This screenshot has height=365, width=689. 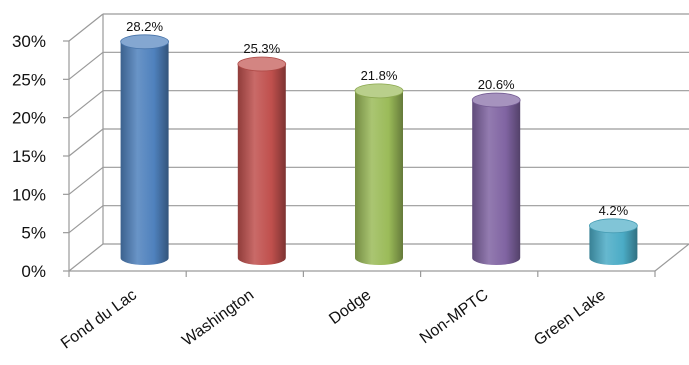 What do you see at coordinates (350, 307) in the screenshot?
I see `category-label: Dodge` at bounding box center [350, 307].